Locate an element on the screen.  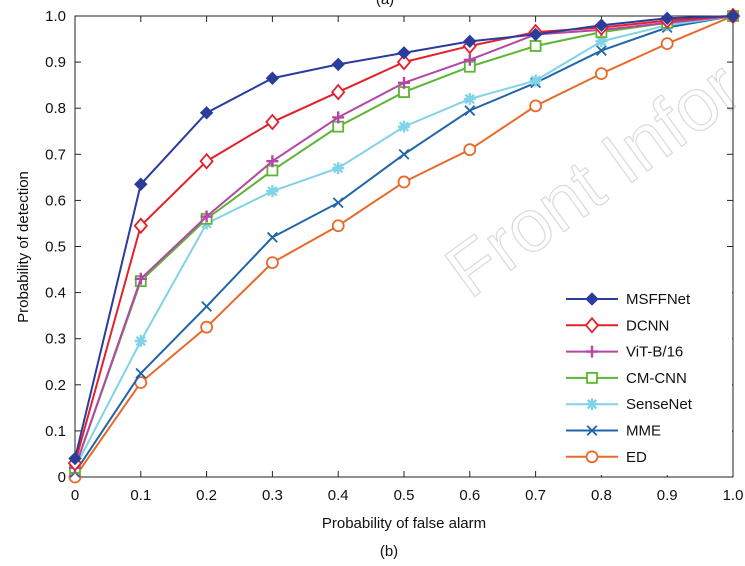
x-tick-label: 0.2 is located at coordinates (206, 495).